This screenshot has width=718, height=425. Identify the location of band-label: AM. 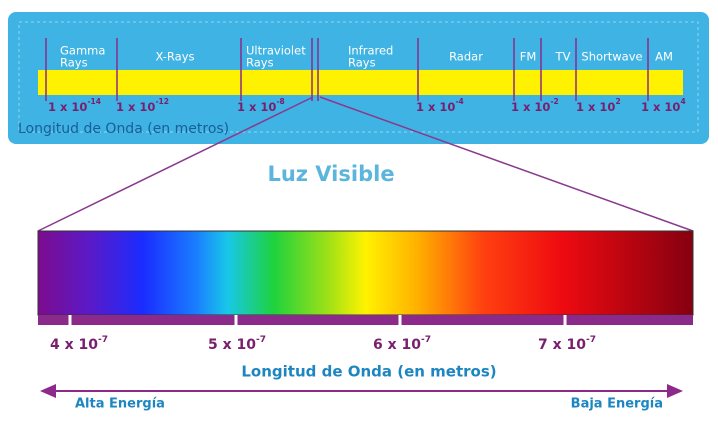
(664, 57).